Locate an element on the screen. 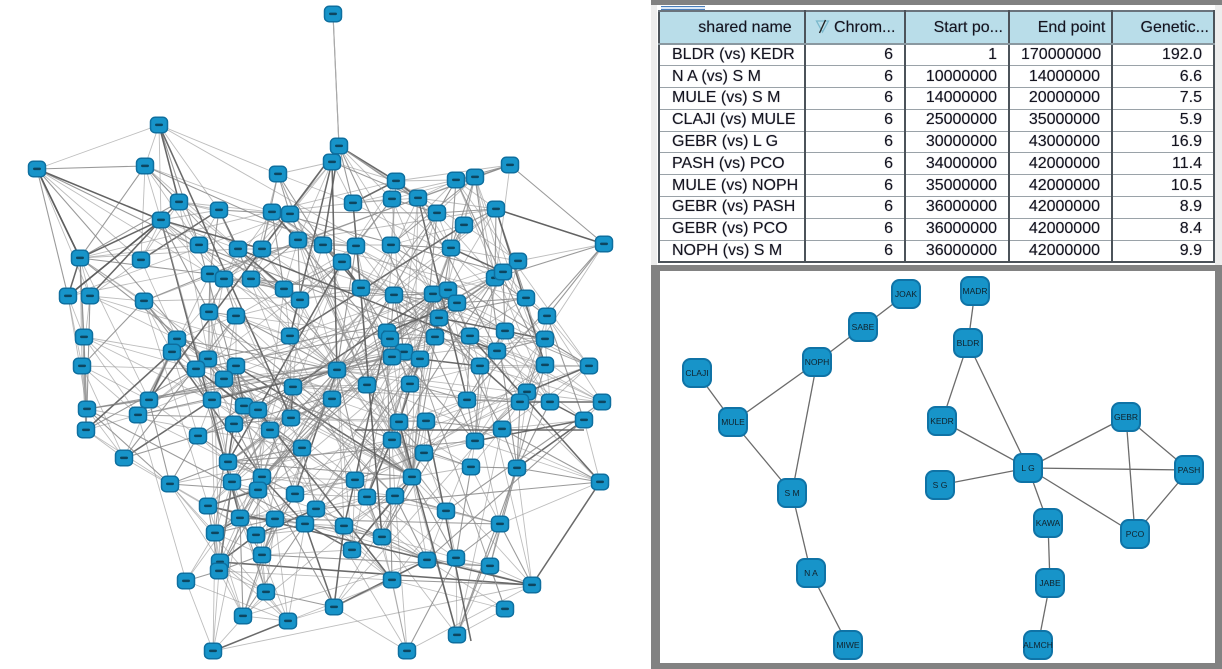 The width and height of the screenshot is (1222, 669). svg-text: JABE is located at coordinates (1050, 583).